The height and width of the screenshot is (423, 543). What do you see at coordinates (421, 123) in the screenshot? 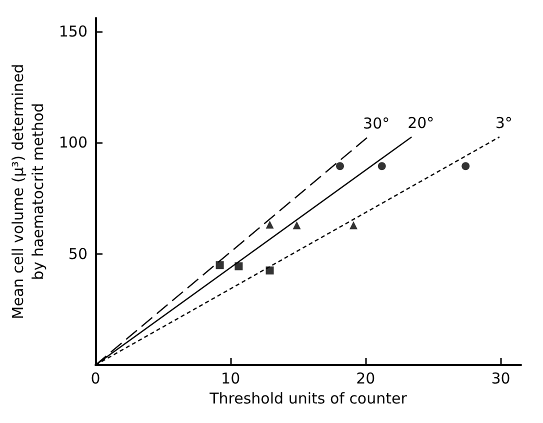
I see `series-label: 20°` at bounding box center [421, 123].